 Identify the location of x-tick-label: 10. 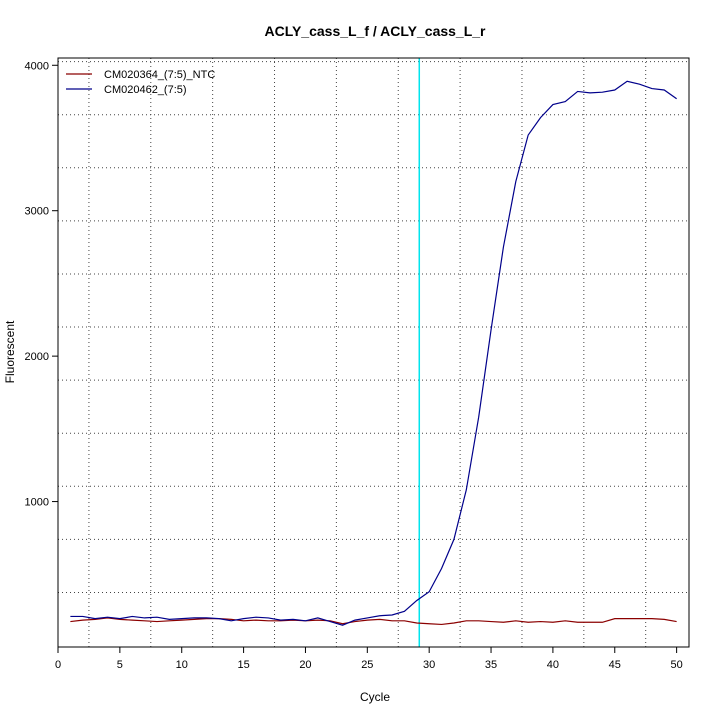
(182, 665).